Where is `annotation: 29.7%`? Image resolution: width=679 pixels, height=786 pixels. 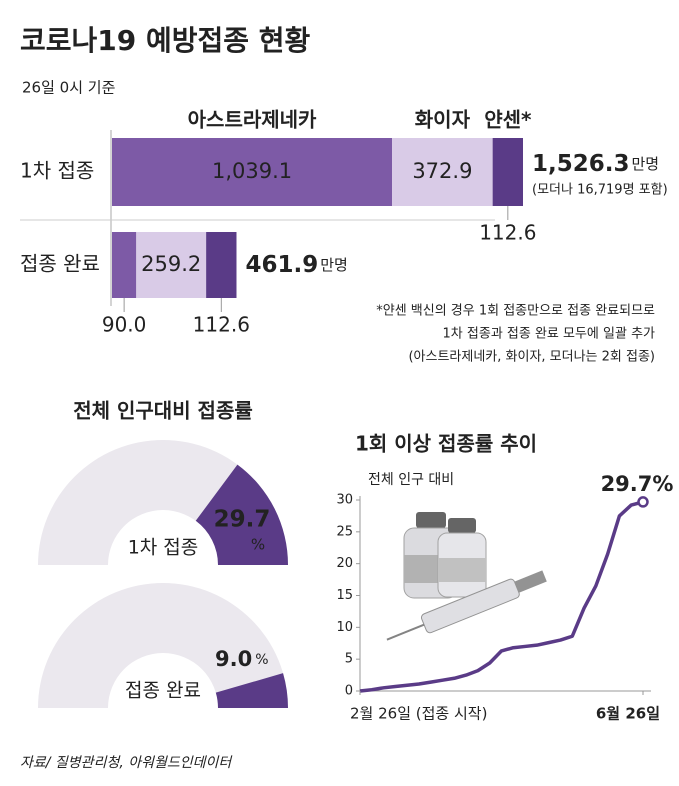
annotation: 29.7% is located at coordinates (637, 484).